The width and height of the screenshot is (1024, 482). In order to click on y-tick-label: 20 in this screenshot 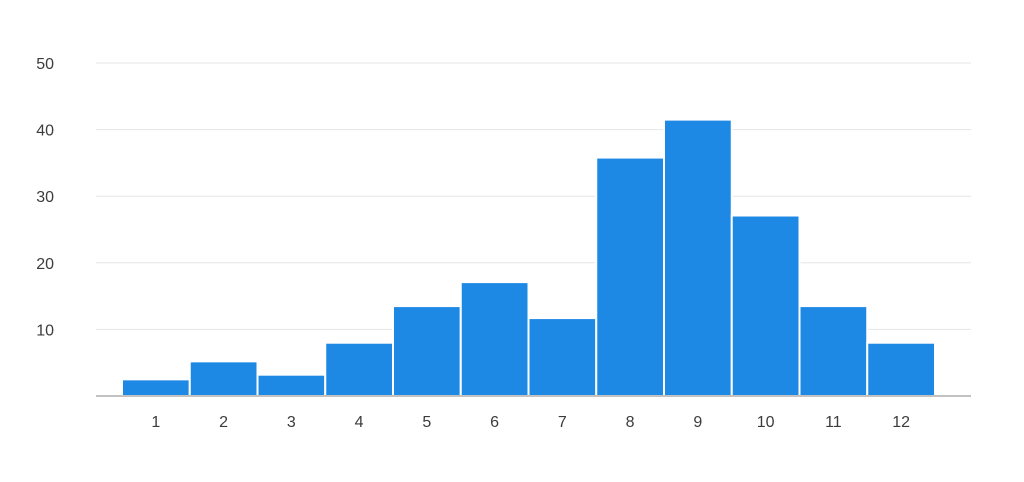, I will do `click(45, 264)`.